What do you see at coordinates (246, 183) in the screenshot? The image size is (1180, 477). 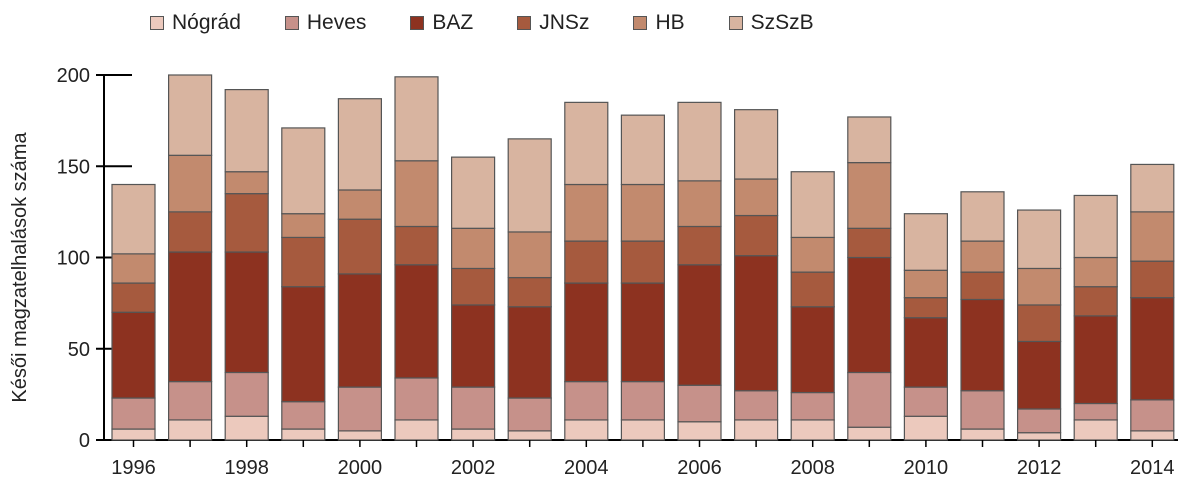 I see `bar-1998-hb` at bounding box center [246, 183].